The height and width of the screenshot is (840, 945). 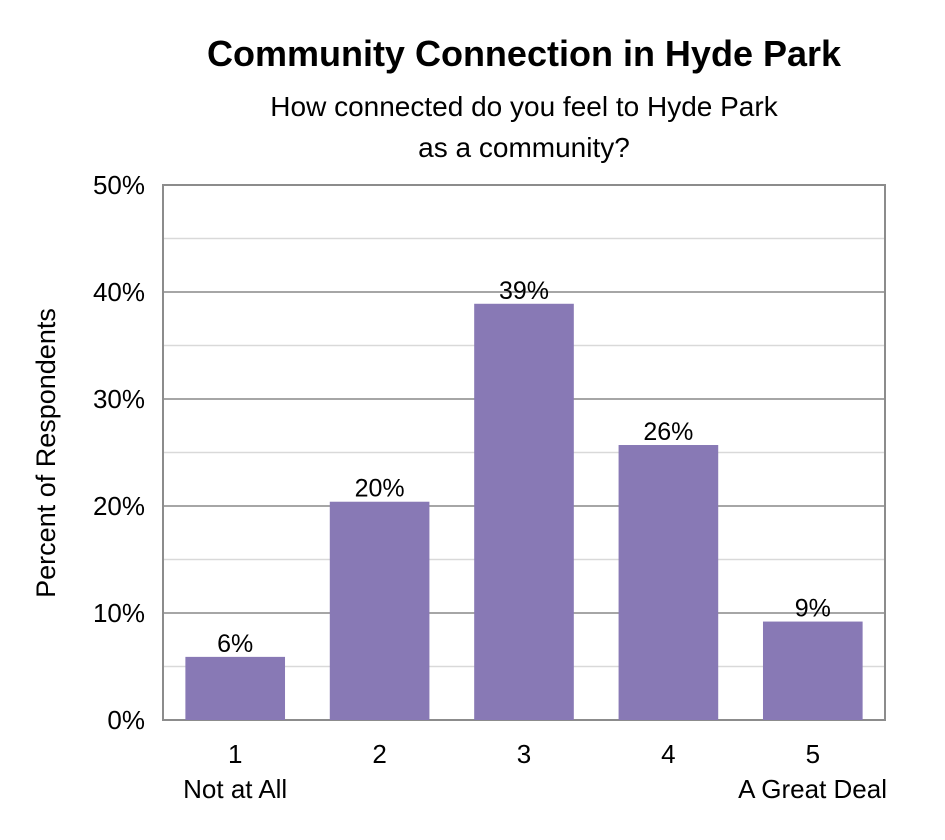 What do you see at coordinates (812, 789) in the screenshot?
I see `x-tick-sublabel: A Great Deal` at bounding box center [812, 789].